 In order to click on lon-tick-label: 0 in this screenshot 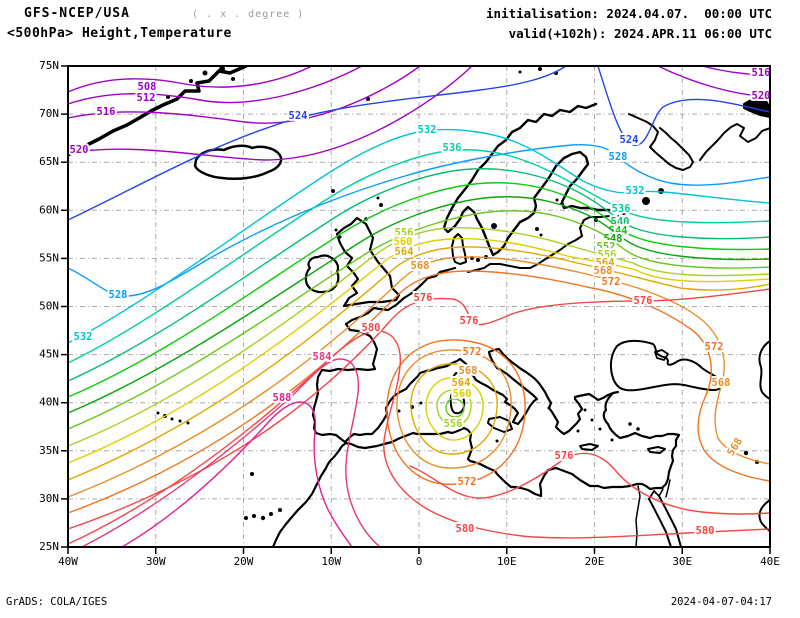, I will do `click(419, 561)`.